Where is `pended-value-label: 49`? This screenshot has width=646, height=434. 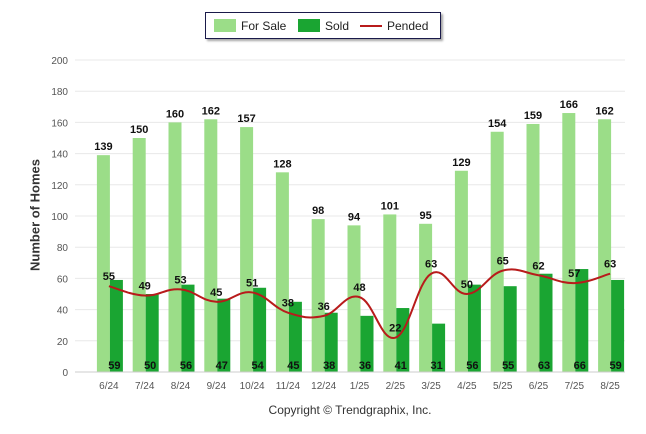 pended-value-label: 49 is located at coordinates (145, 287).